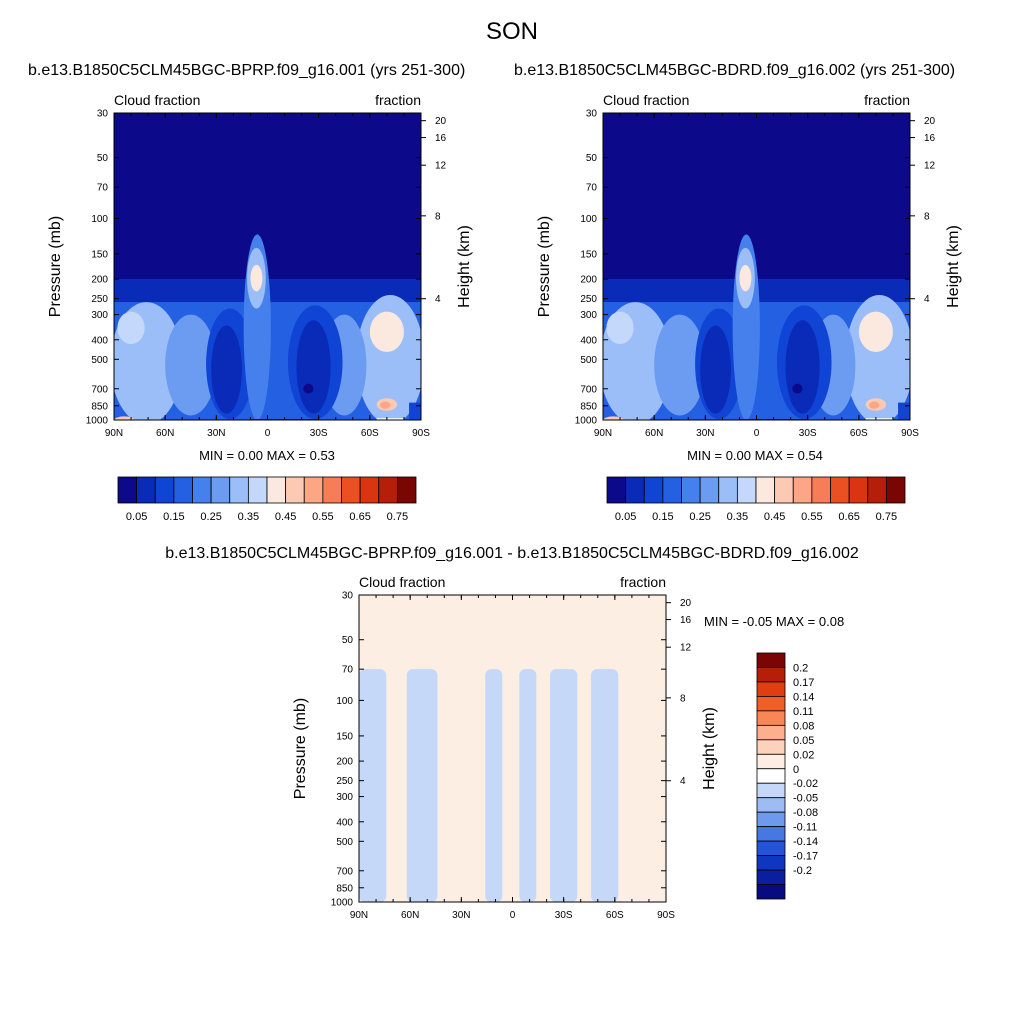 This screenshot has height=1024, width=1024. Describe the element at coordinates (802, 871) in the screenshot. I see `colorbar-label: -0.2` at that location.